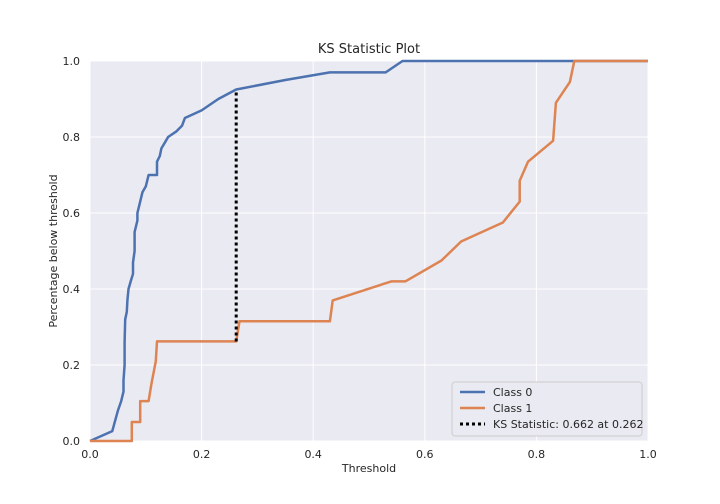  What do you see at coordinates (568, 424) in the screenshot?
I see `legend-label-ks: KS Statistic: 0.662 at 0.262` at bounding box center [568, 424].